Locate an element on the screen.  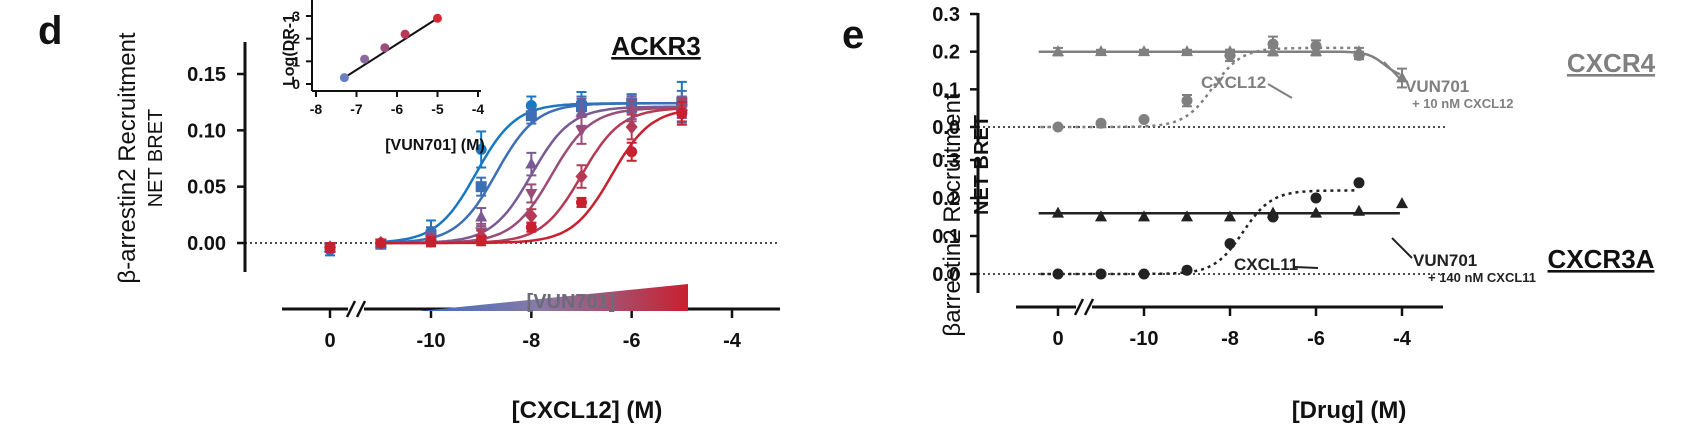
e-bottom-ligand-label: CXCL11 is located at coordinates (1266, 264).